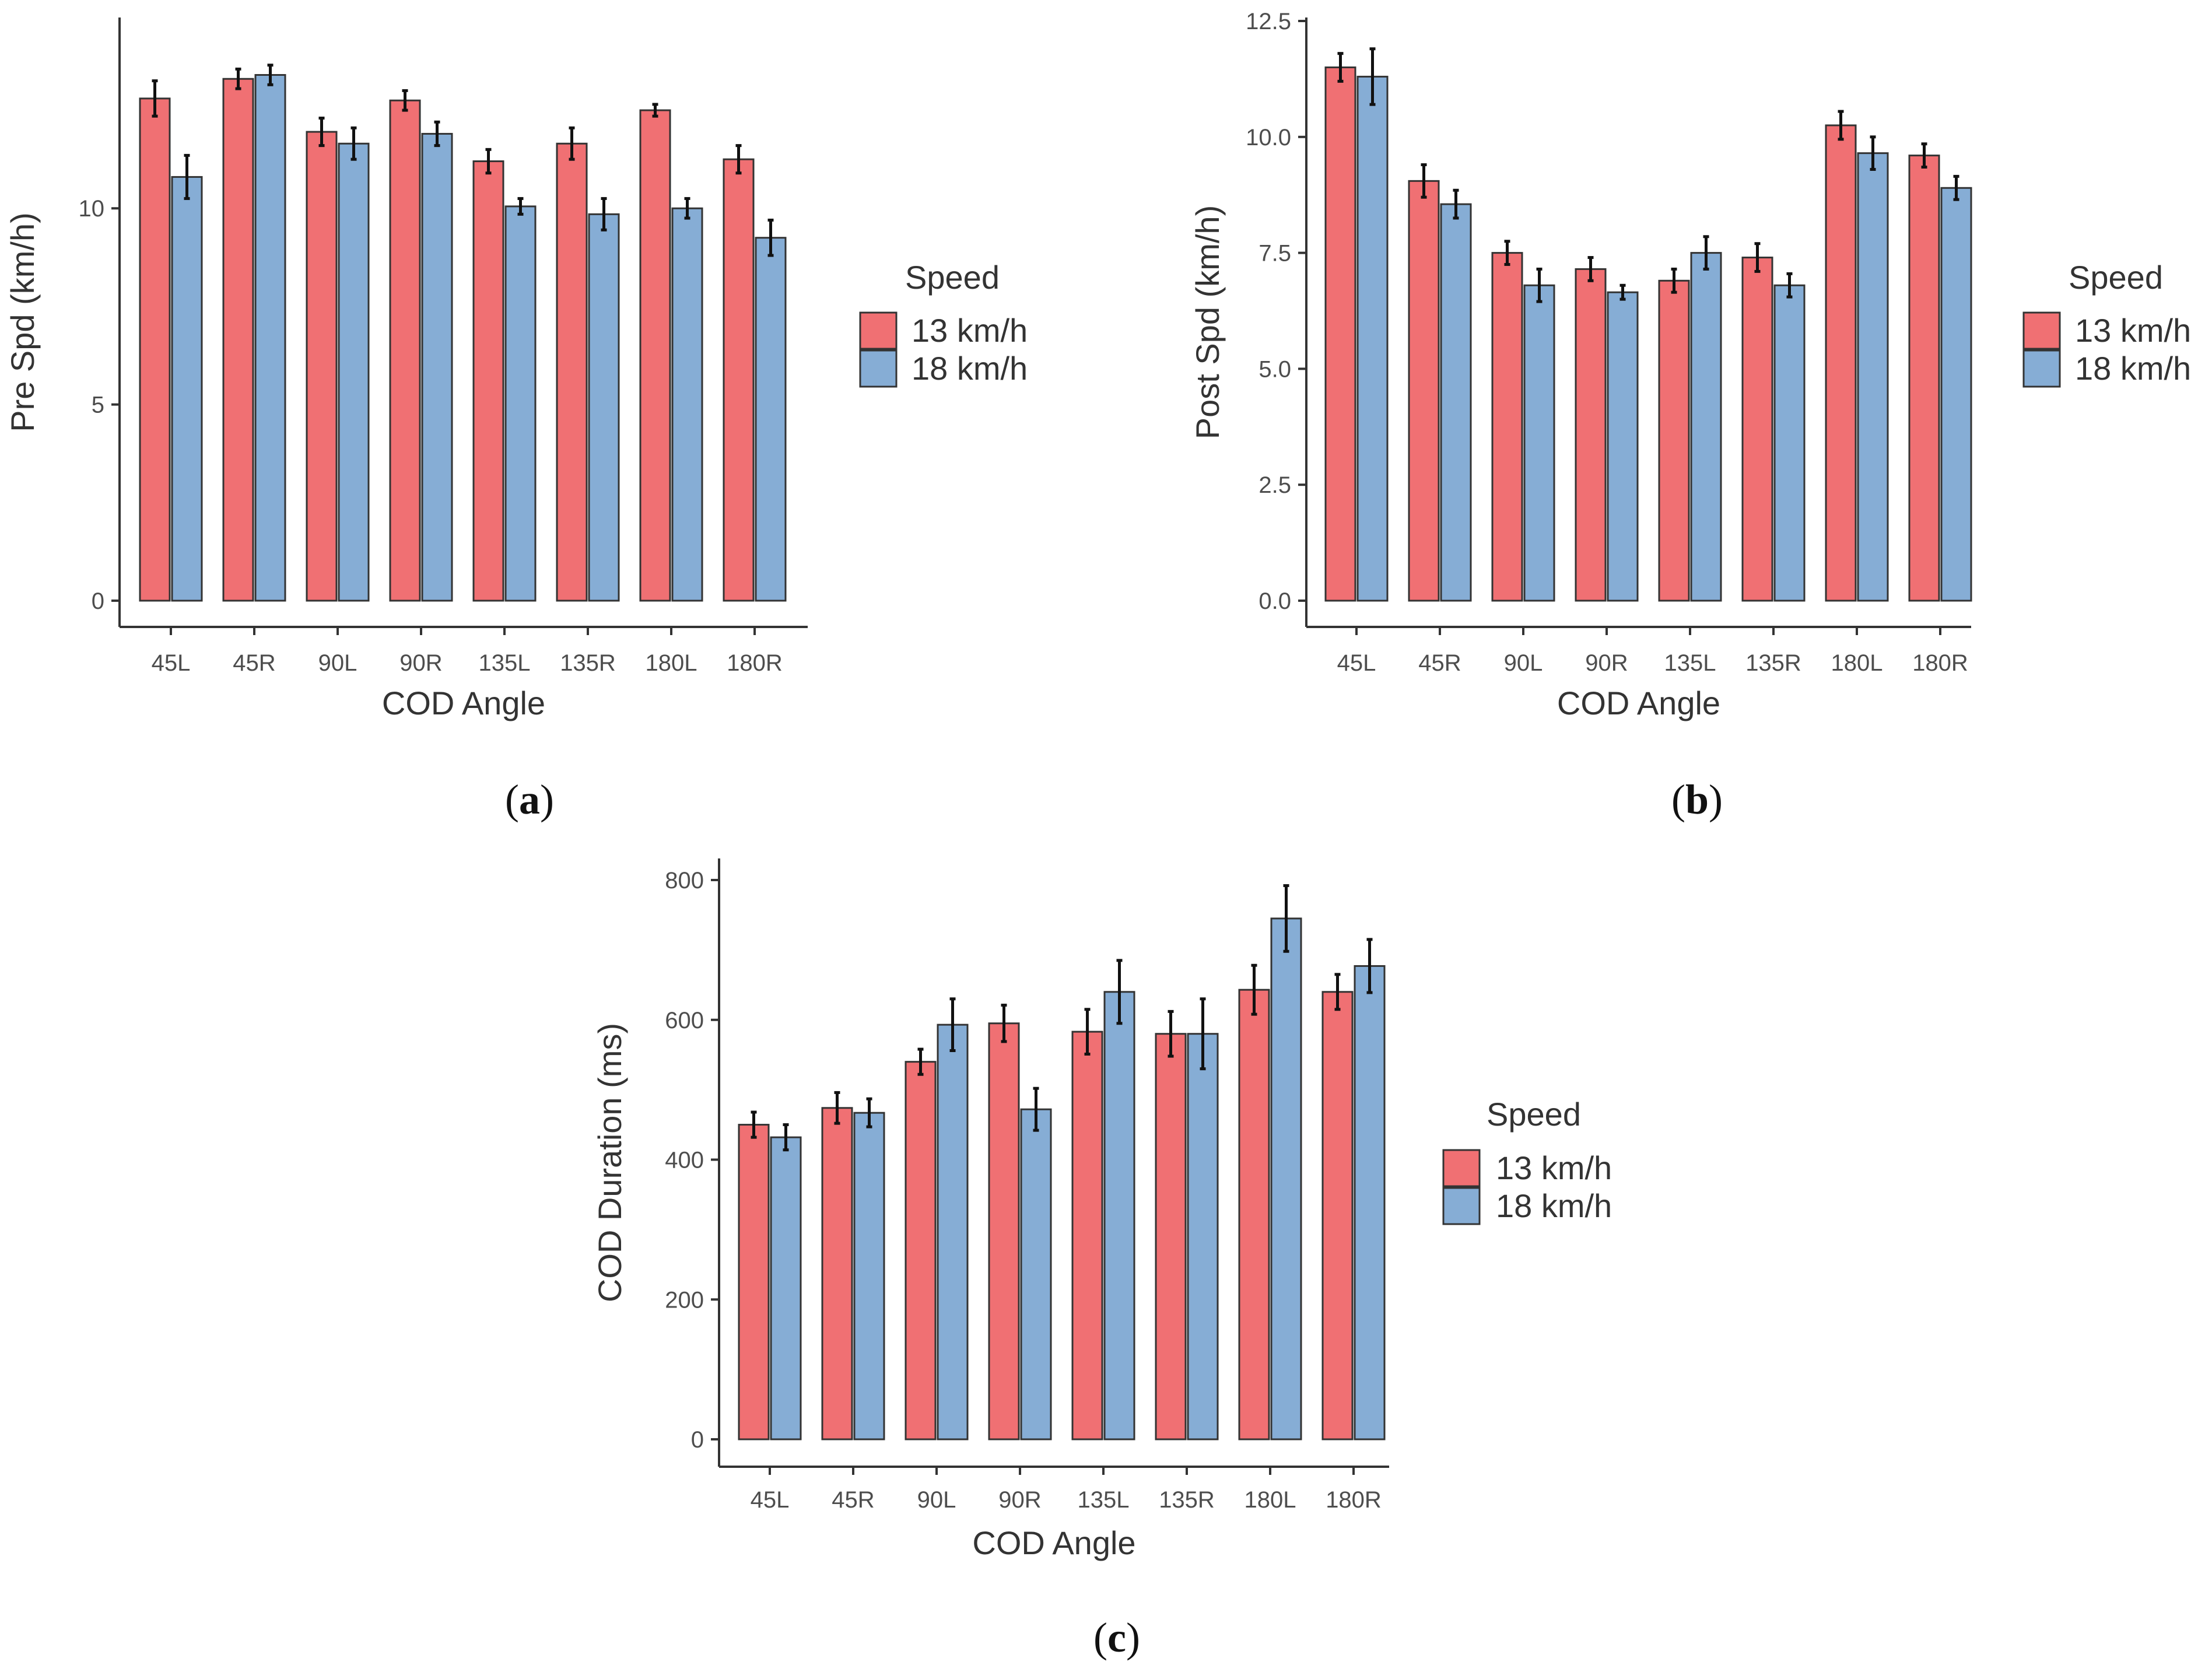  I want to click on y-tick-label: 200, so click(684, 1300).